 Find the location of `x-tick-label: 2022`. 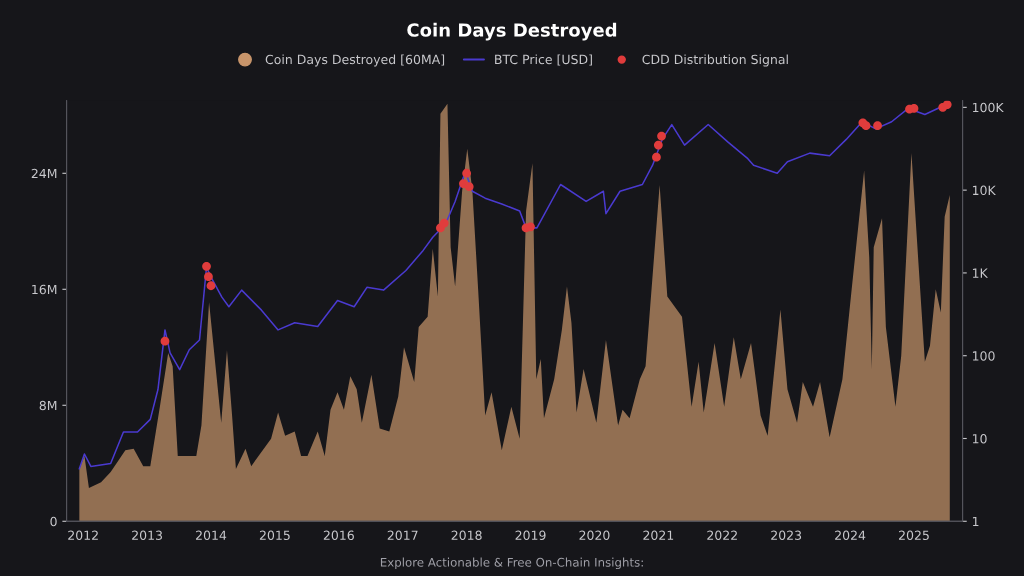

x-tick-label: 2022 is located at coordinates (722, 535).